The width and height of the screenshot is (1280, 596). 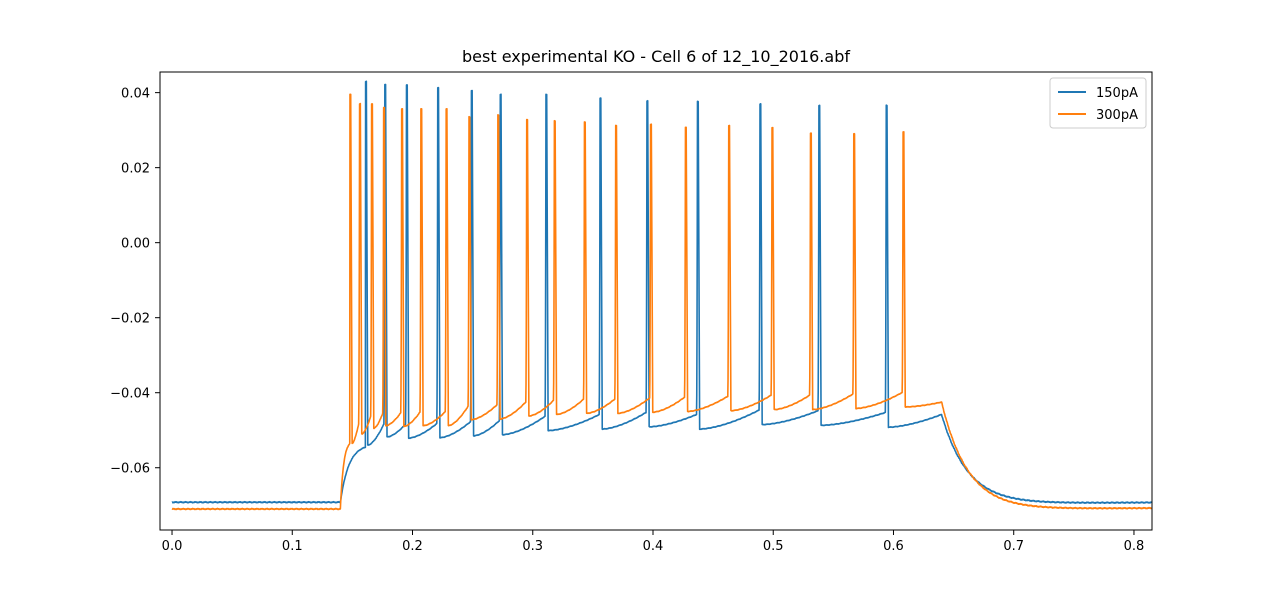 What do you see at coordinates (893, 546) in the screenshot?
I see `x-tick-label: 0.6` at bounding box center [893, 546].